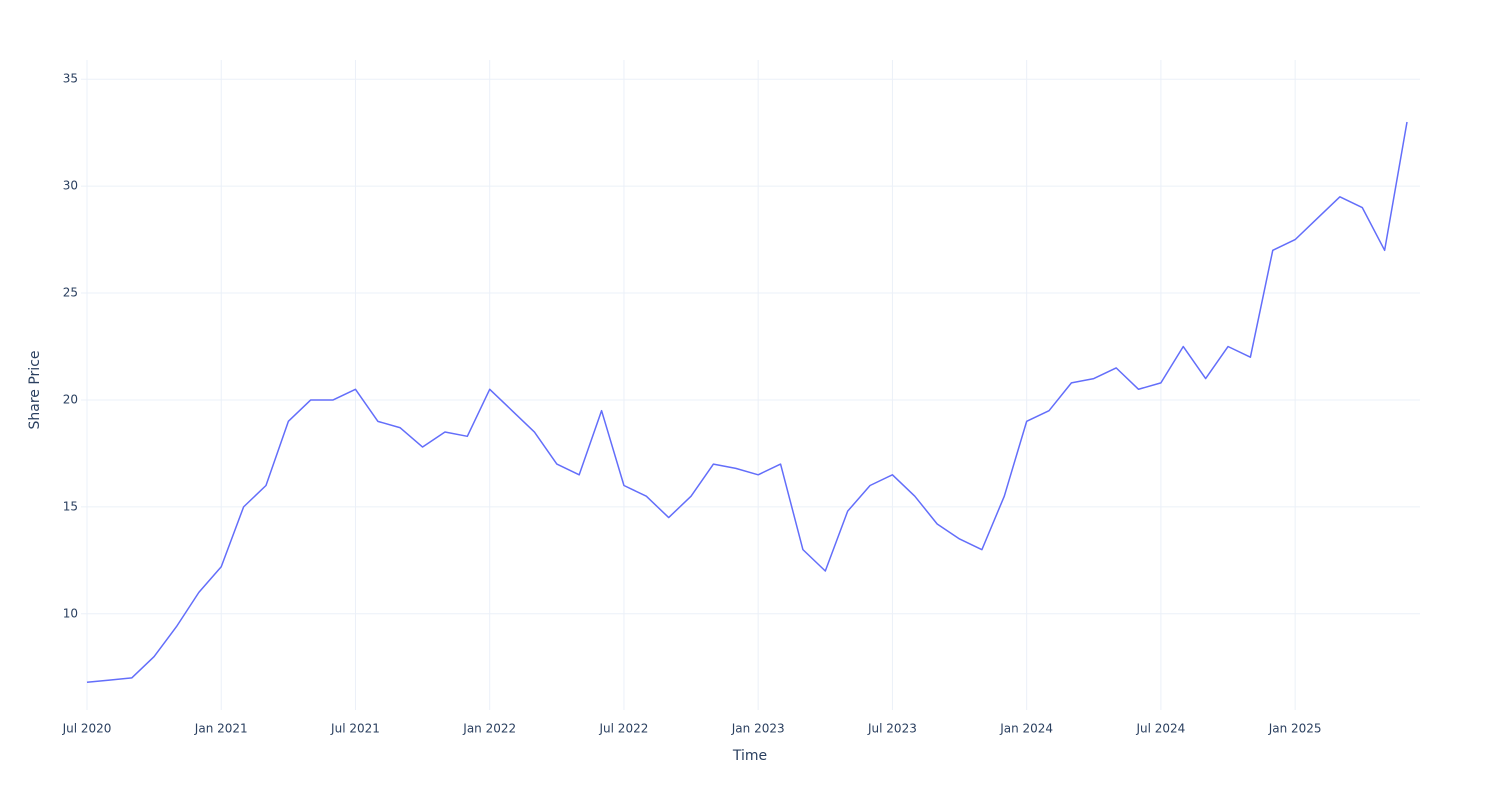 Image resolution: width=1500 pixels, height=800 pixels. I want to click on x-tick-label: Jan 2021, so click(221, 729).